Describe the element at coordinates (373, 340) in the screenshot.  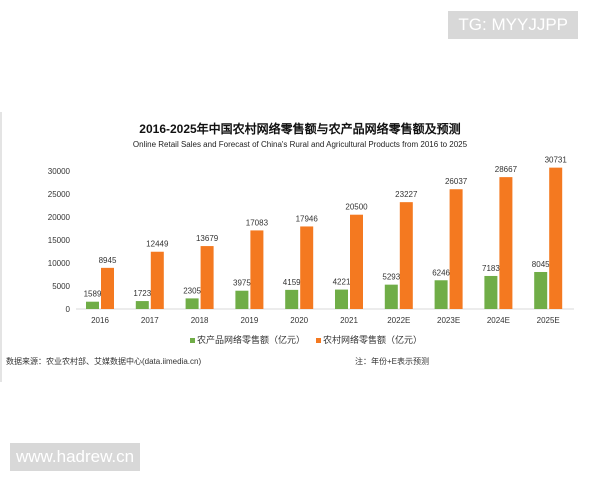
I see `legend-label: 农村网络零售额（亿元）` at that location.